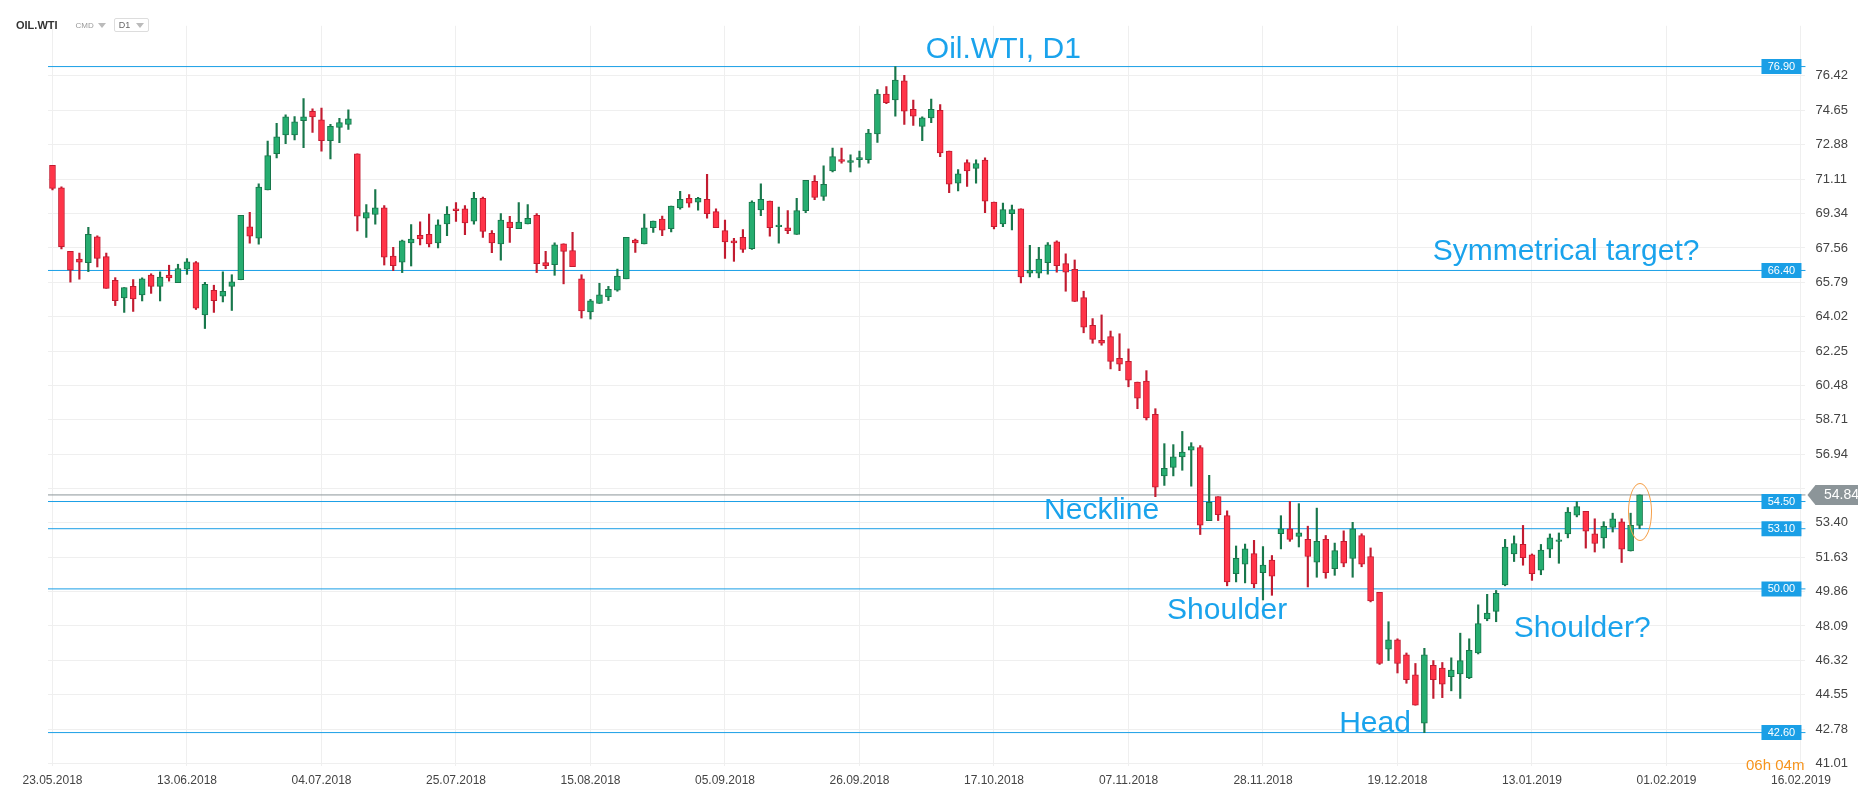 Image resolution: width=1866 pixels, height=806 pixels. What do you see at coordinates (1832, 556) in the screenshot?
I see `y-tick-label: 51.63` at bounding box center [1832, 556].